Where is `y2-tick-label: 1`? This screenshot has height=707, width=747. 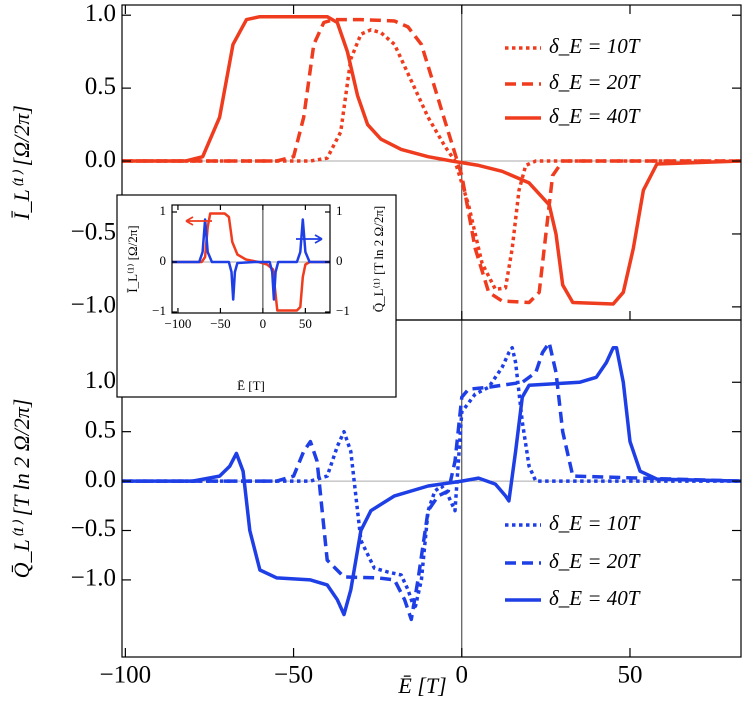 y2-tick-label: 1 is located at coordinates (339, 210).